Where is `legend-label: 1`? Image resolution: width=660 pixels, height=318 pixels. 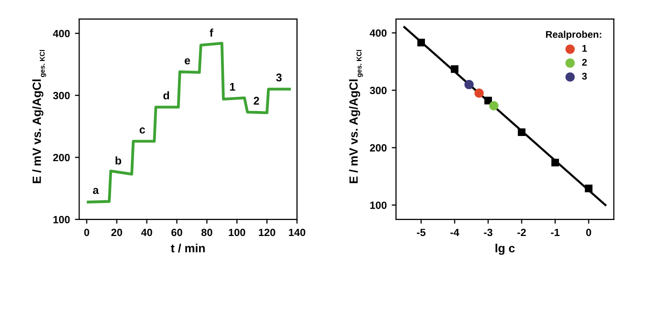 legend-label: 1 is located at coordinates (584, 48).